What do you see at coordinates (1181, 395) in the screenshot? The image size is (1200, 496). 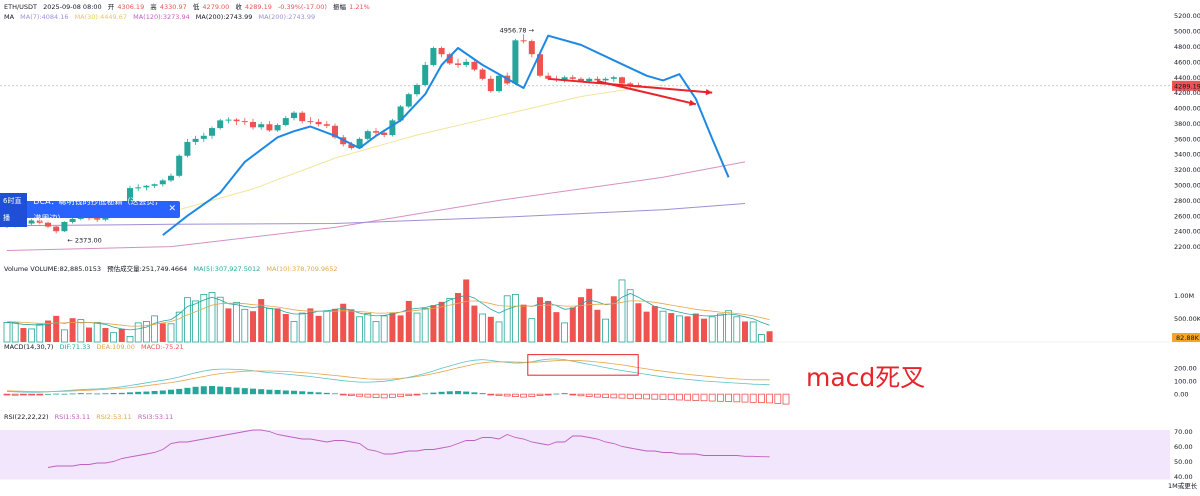 I see `macd-tick-label: 0.00` at bounding box center [1181, 395].